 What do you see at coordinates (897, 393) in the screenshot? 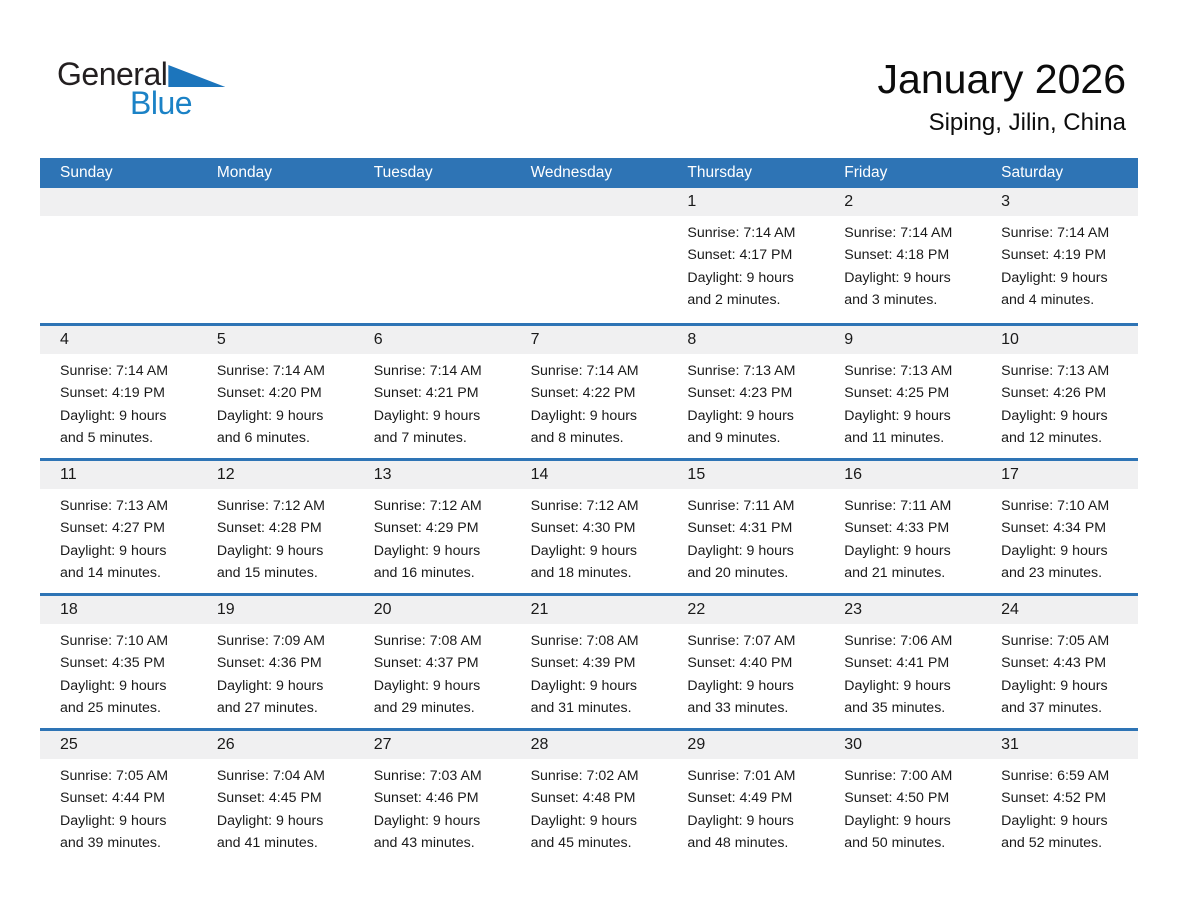
I see `day-detail-line: Sunset: 4:25 PM` at bounding box center [897, 393].